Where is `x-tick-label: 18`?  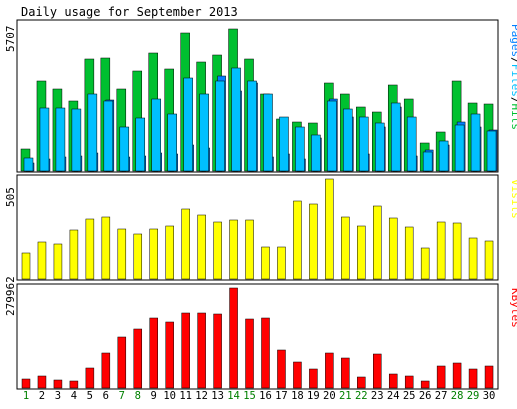 x-tick-label: 18 is located at coordinates (297, 396).